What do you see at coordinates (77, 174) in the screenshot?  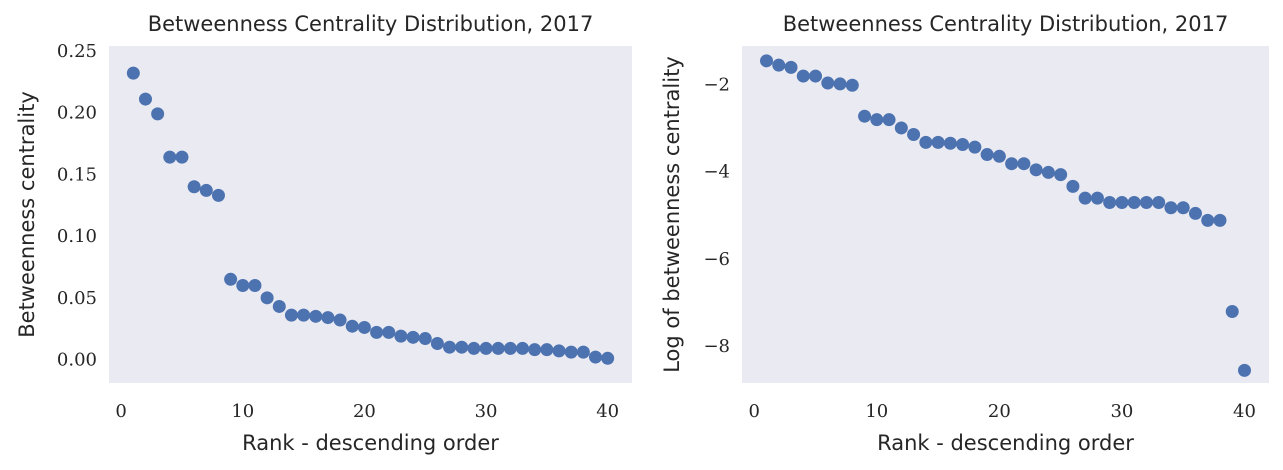 I see `y-tick-label: 0.15` at bounding box center [77, 174].